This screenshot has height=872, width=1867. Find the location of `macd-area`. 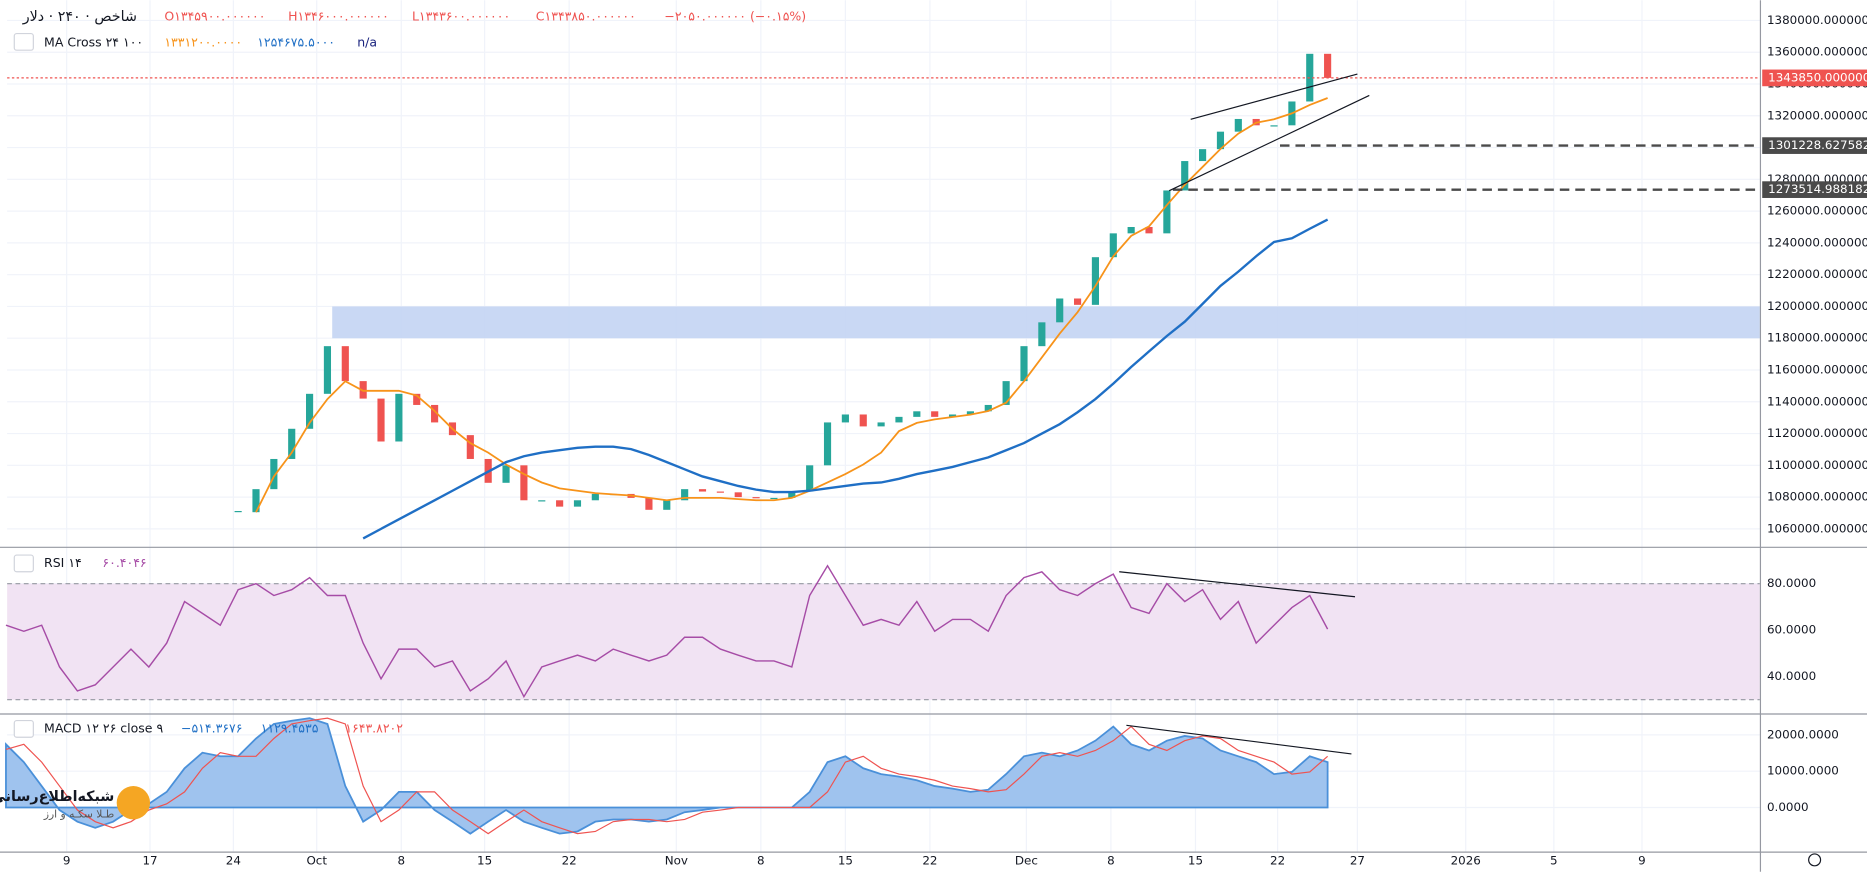

macd-area is located at coordinates (667, 776).